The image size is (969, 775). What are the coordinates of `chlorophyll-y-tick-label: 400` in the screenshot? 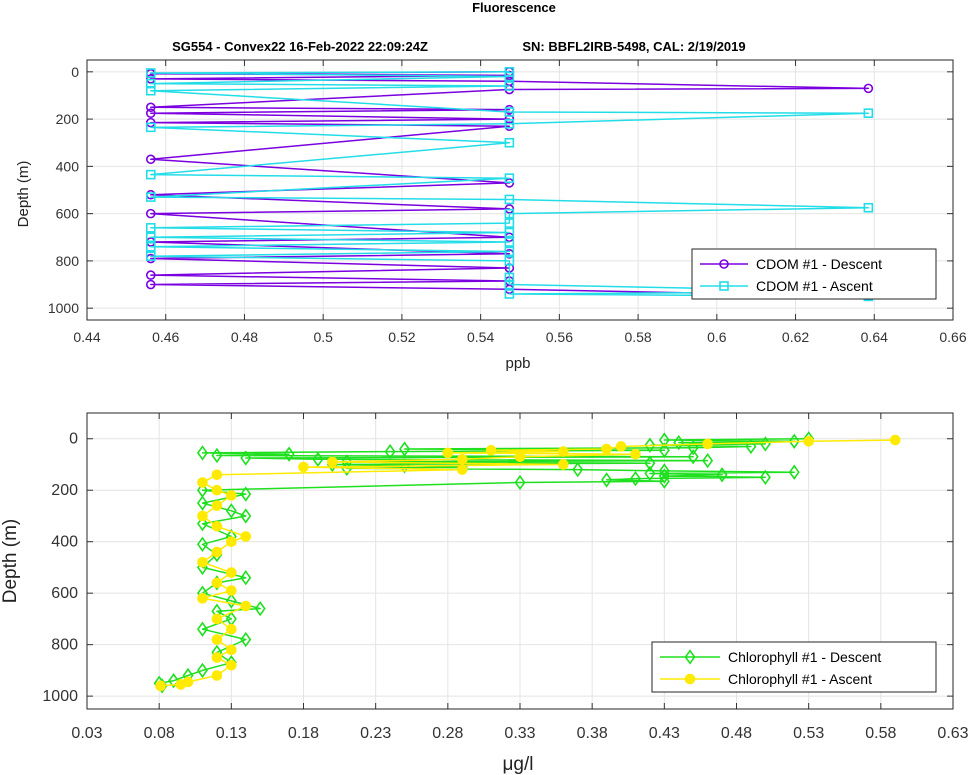 It's located at (64, 542).